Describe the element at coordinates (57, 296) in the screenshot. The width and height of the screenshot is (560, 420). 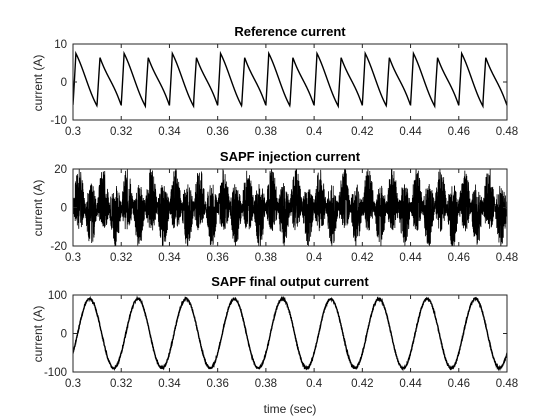
I see `y-tick-label: 100` at that location.